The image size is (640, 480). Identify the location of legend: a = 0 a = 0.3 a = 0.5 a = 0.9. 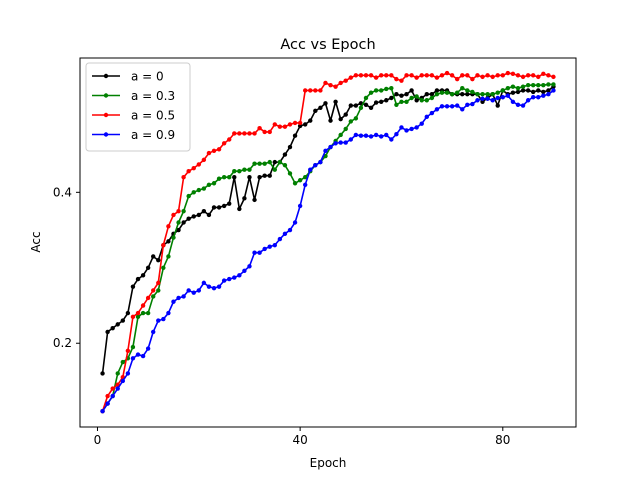
(138, 107).